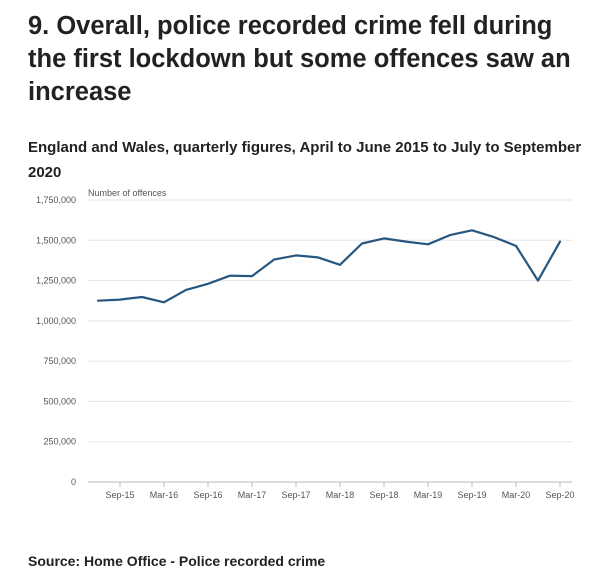  Describe the element at coordinates (383, 495) in the screenshot. I see `x-tick-label: Sep-18` at that location.